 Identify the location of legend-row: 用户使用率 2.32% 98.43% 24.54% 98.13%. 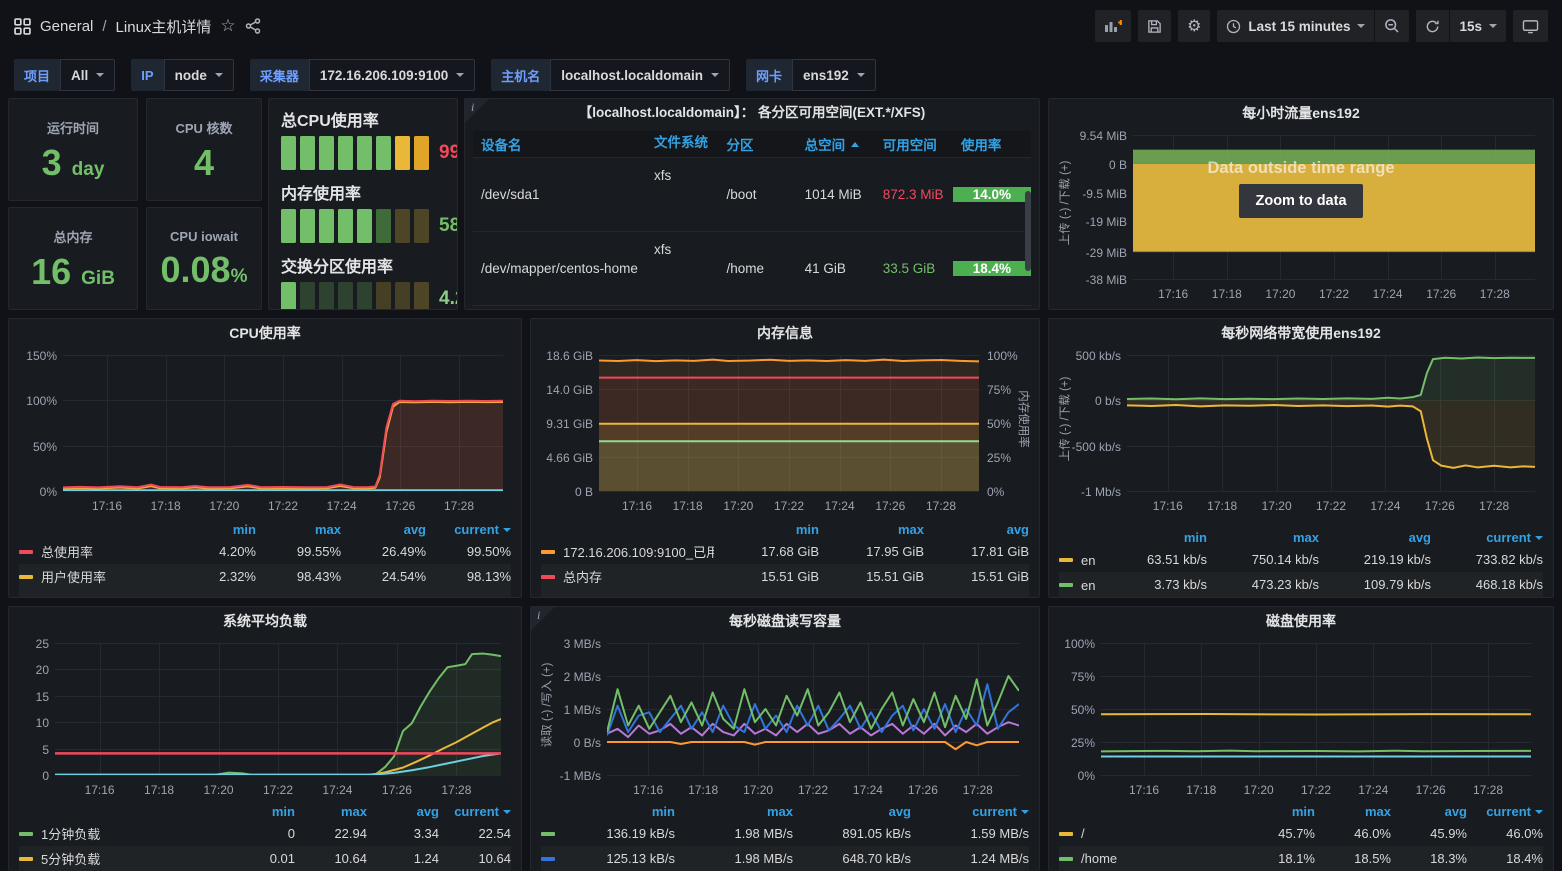
(265, 576).